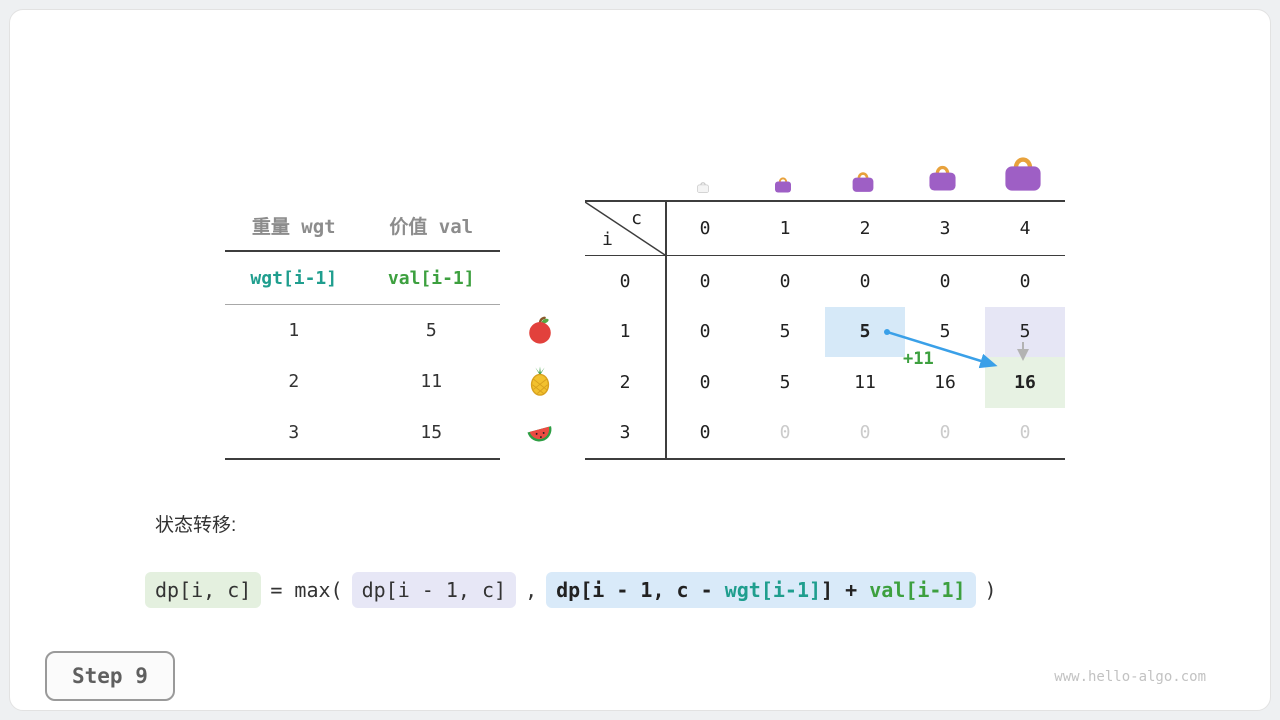  Describe the element at coordinates (1025, 382) in the screenshot. I see `dp-cell-target-highlight: 16` at that location.